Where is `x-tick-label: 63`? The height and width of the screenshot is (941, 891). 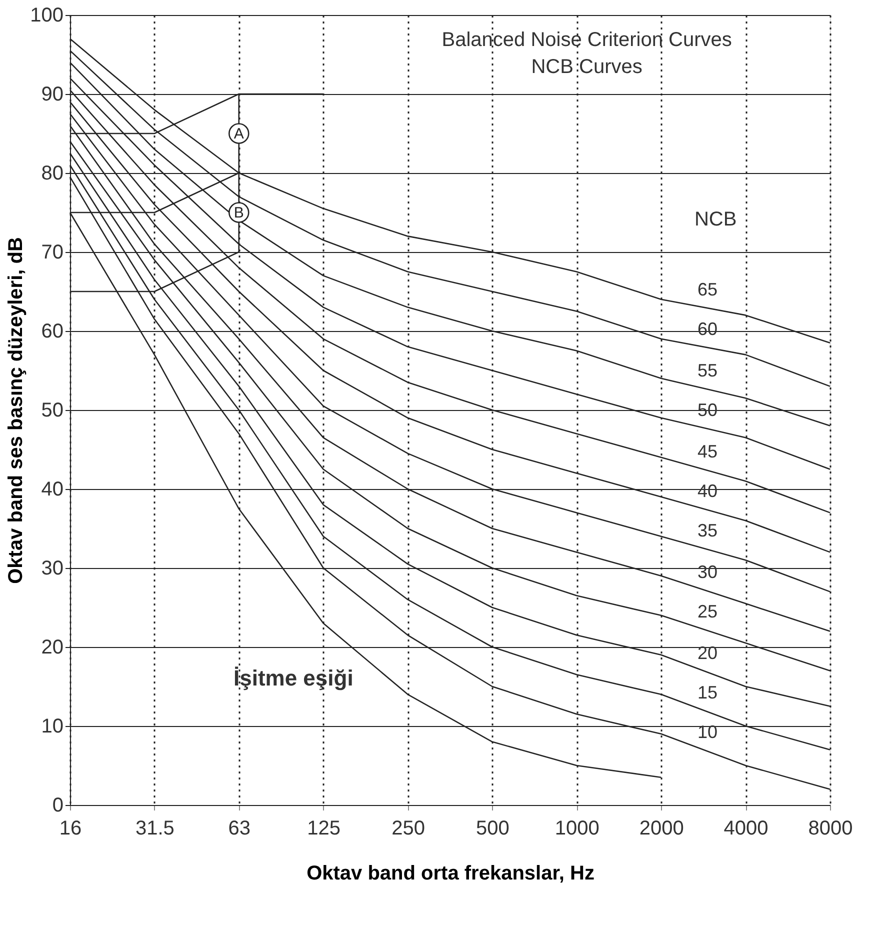
x-tick-label: 63 is located at coordinates (239, 829).